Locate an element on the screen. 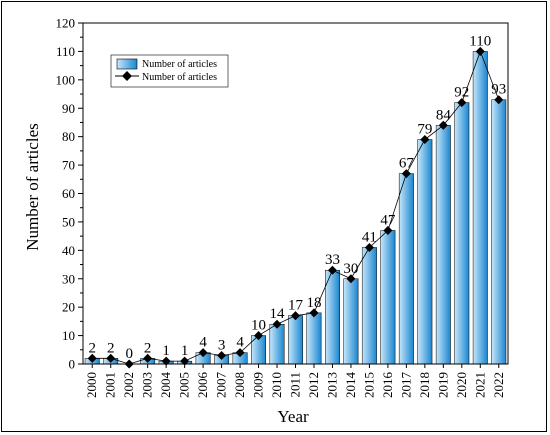 Image resolution: width=550 pixels, height=435 pixels. data-label-2018: 79 is located at coordinates (424, 130).